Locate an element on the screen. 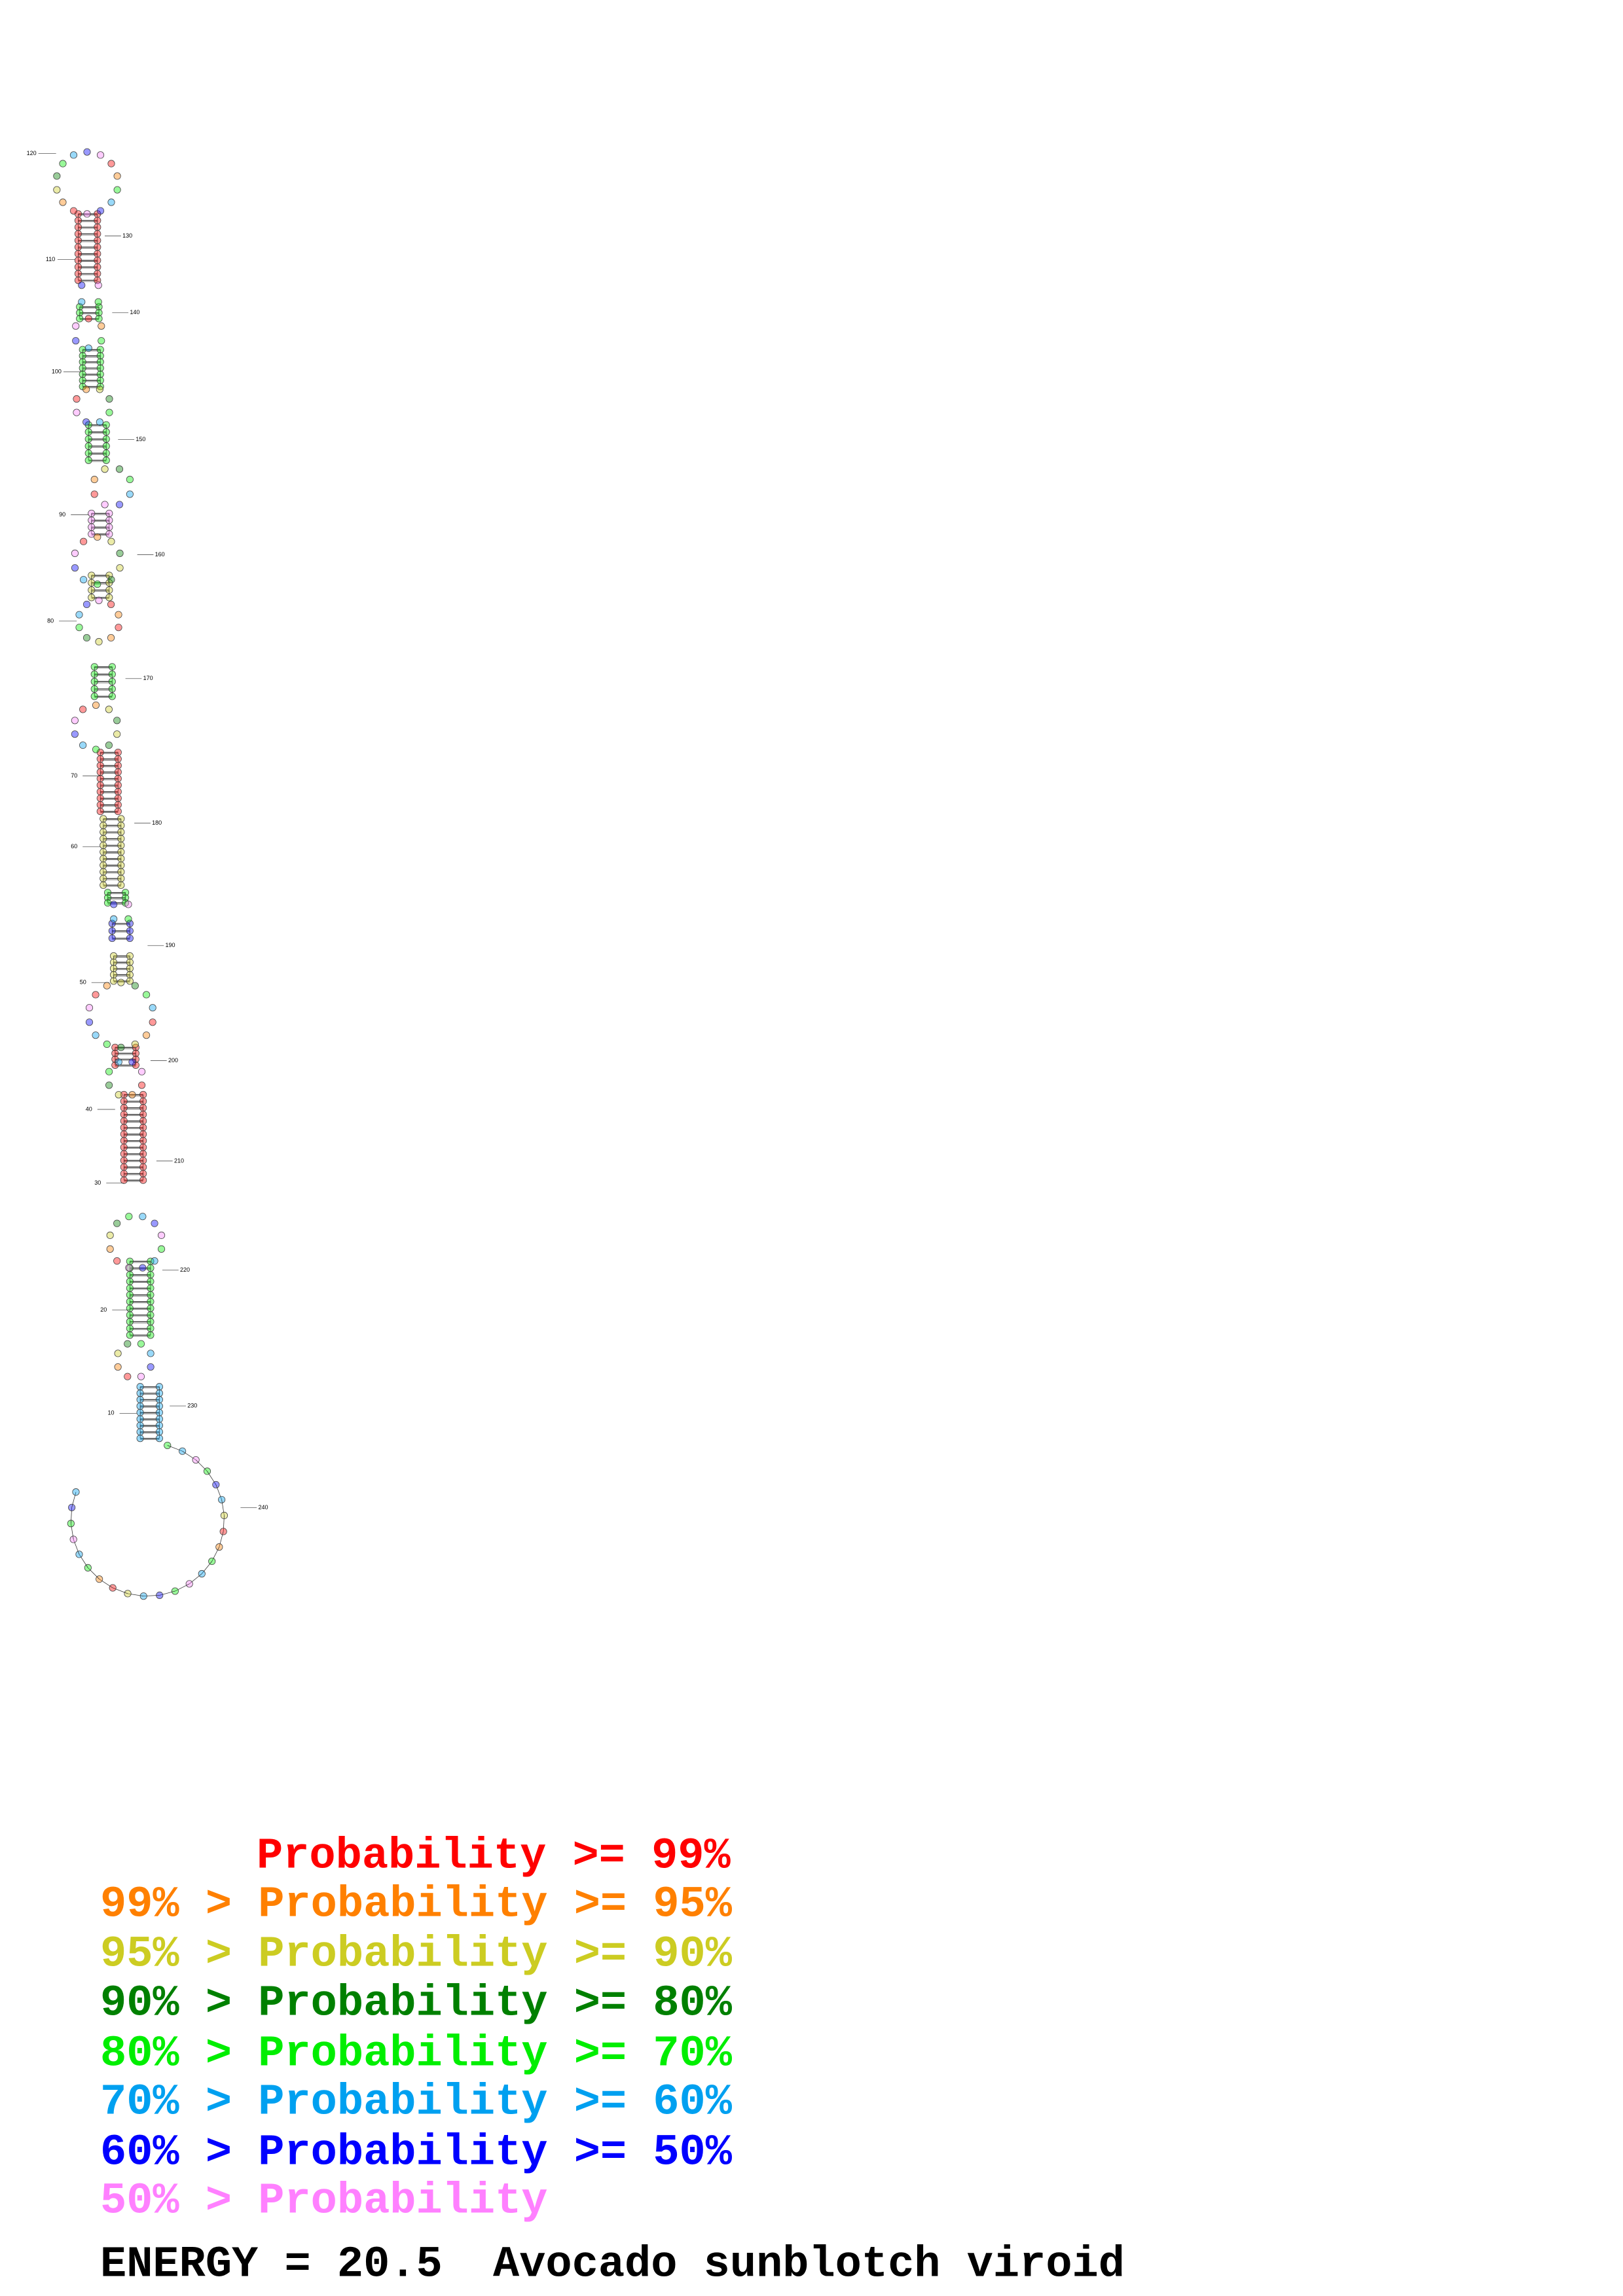 This screenshot has width=1623, height=2296. position-label: 150 is located at coordinates (140, 439).